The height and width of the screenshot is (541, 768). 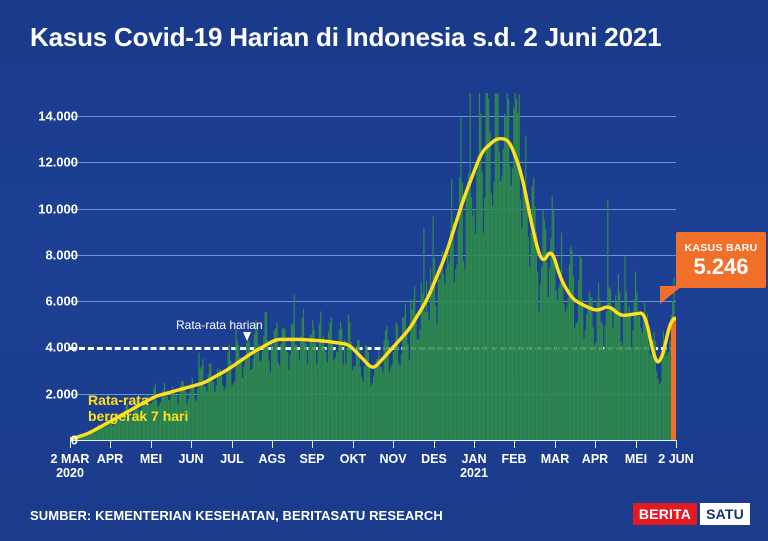 I want to click on callout-label: KASUS BARU, so click(x=721, y=247).